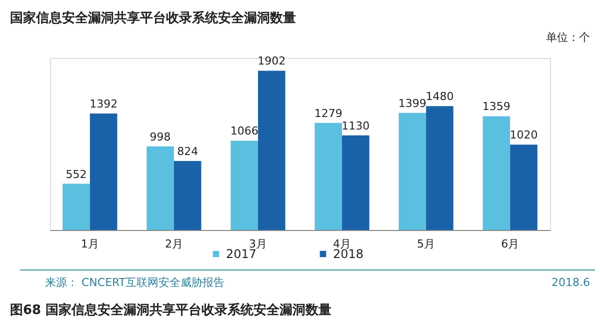 The width and height of the screenshot is (600, 324). I want to click on data-label: 1399, so click(412, 103).